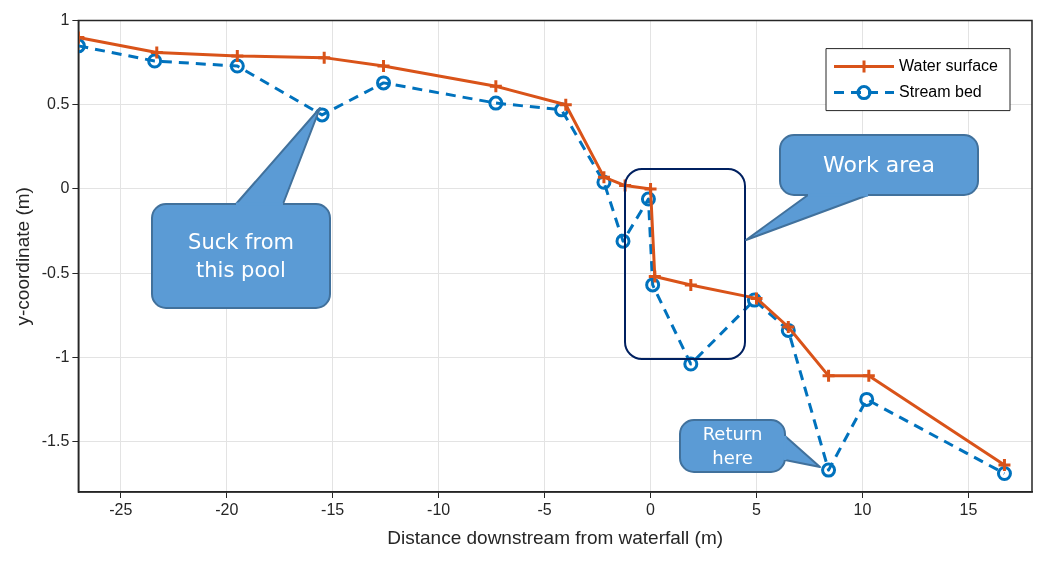  I want to click on y-axis-title: y-coordinate (m), so click(22, 256).